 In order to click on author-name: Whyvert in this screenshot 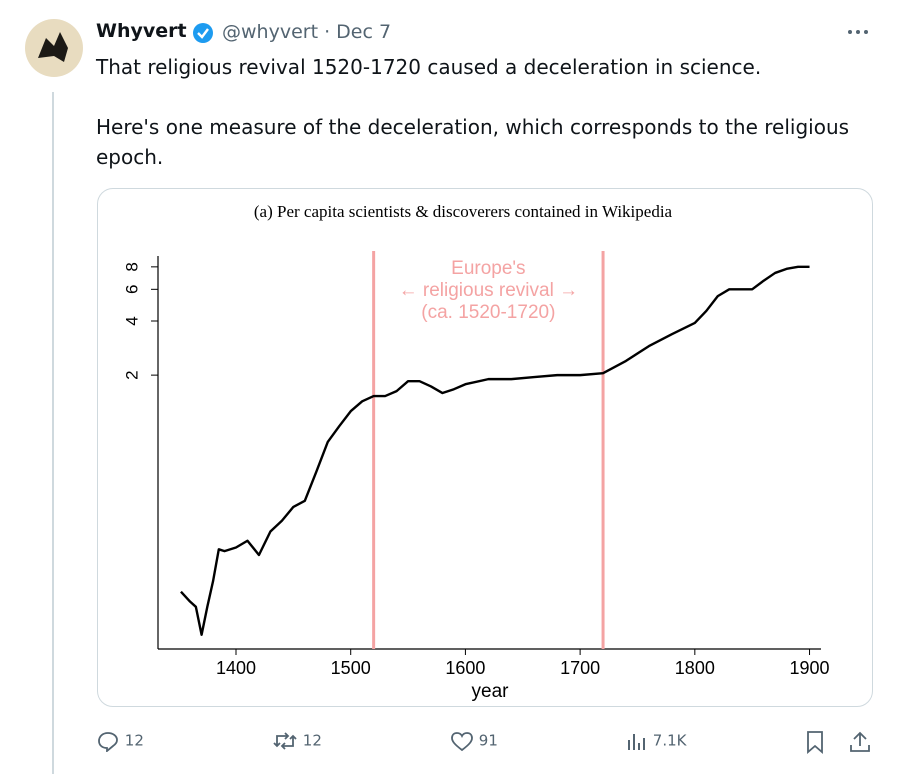, I will do `click(141, 31)`.